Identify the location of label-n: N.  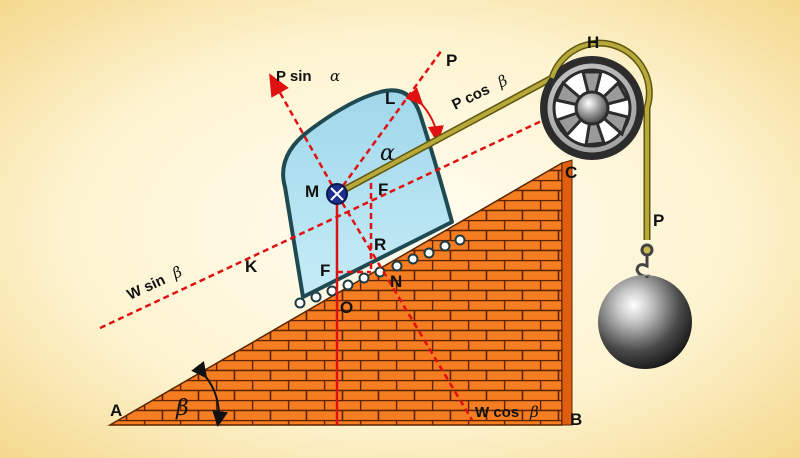
(396, 281).